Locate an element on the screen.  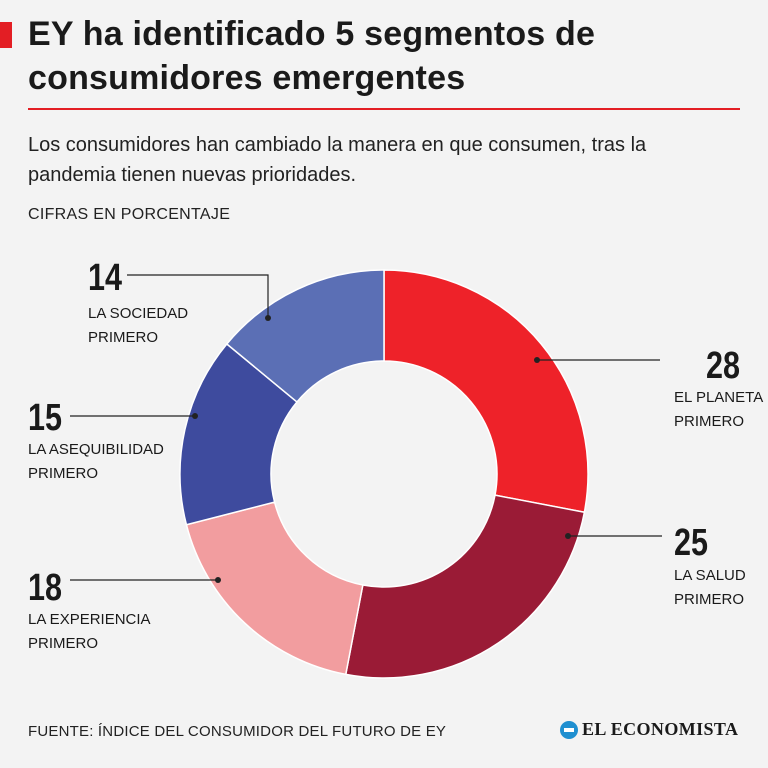
data-label-value: 15 is located at coordinates (45, 418).